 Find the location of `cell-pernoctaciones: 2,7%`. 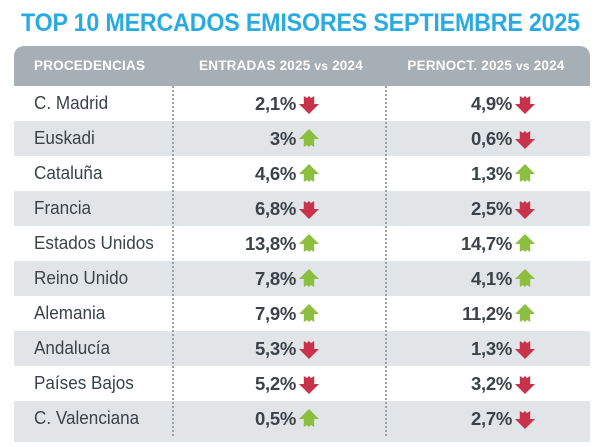

cell-pernoctaciones: 2,7% is located at coordinates (461, 418).